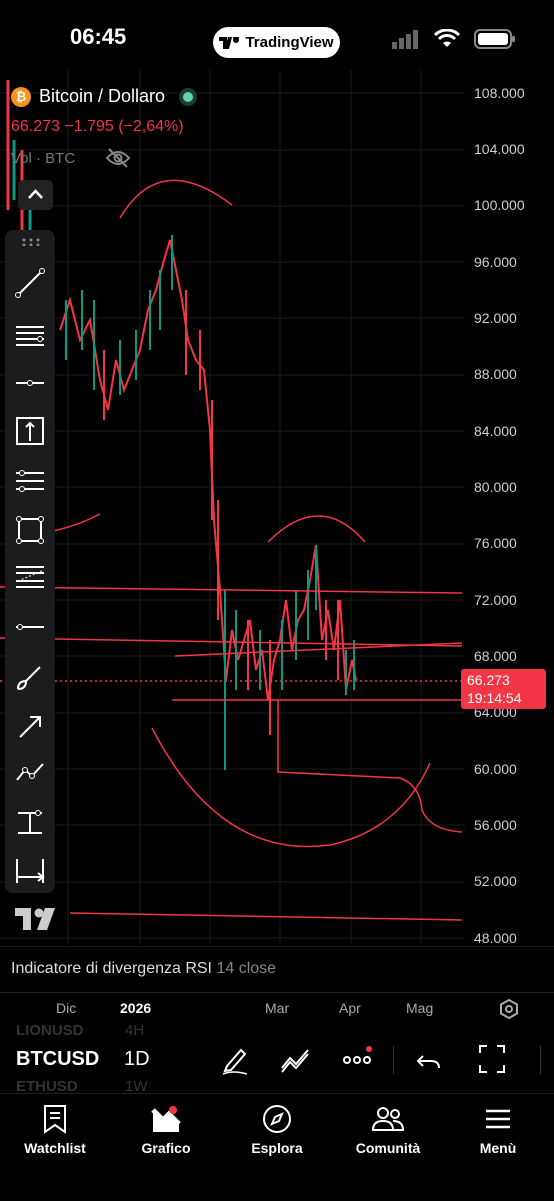 This screenshot has height=1201, width=554. I want to click on more-icon, so click(359, 1060).